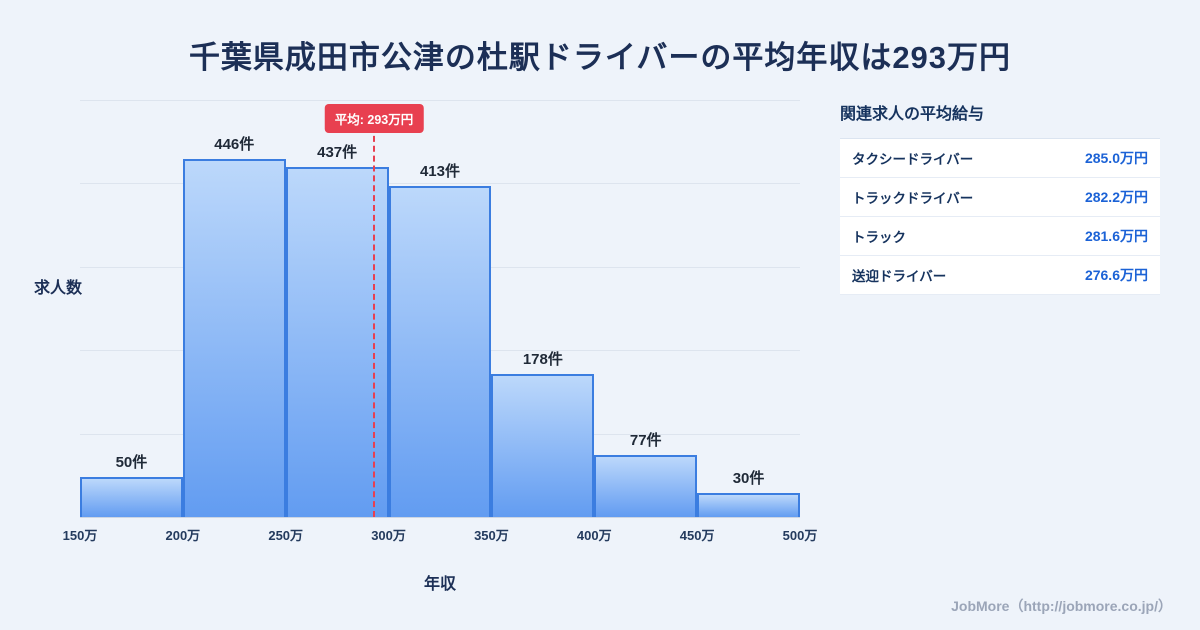 This screenshot has height=630, width=1200. What do you see at coordinates (234, 145) in the screenshot?
I see `bar-count-label: 446件` at bounding box center [234, 145].